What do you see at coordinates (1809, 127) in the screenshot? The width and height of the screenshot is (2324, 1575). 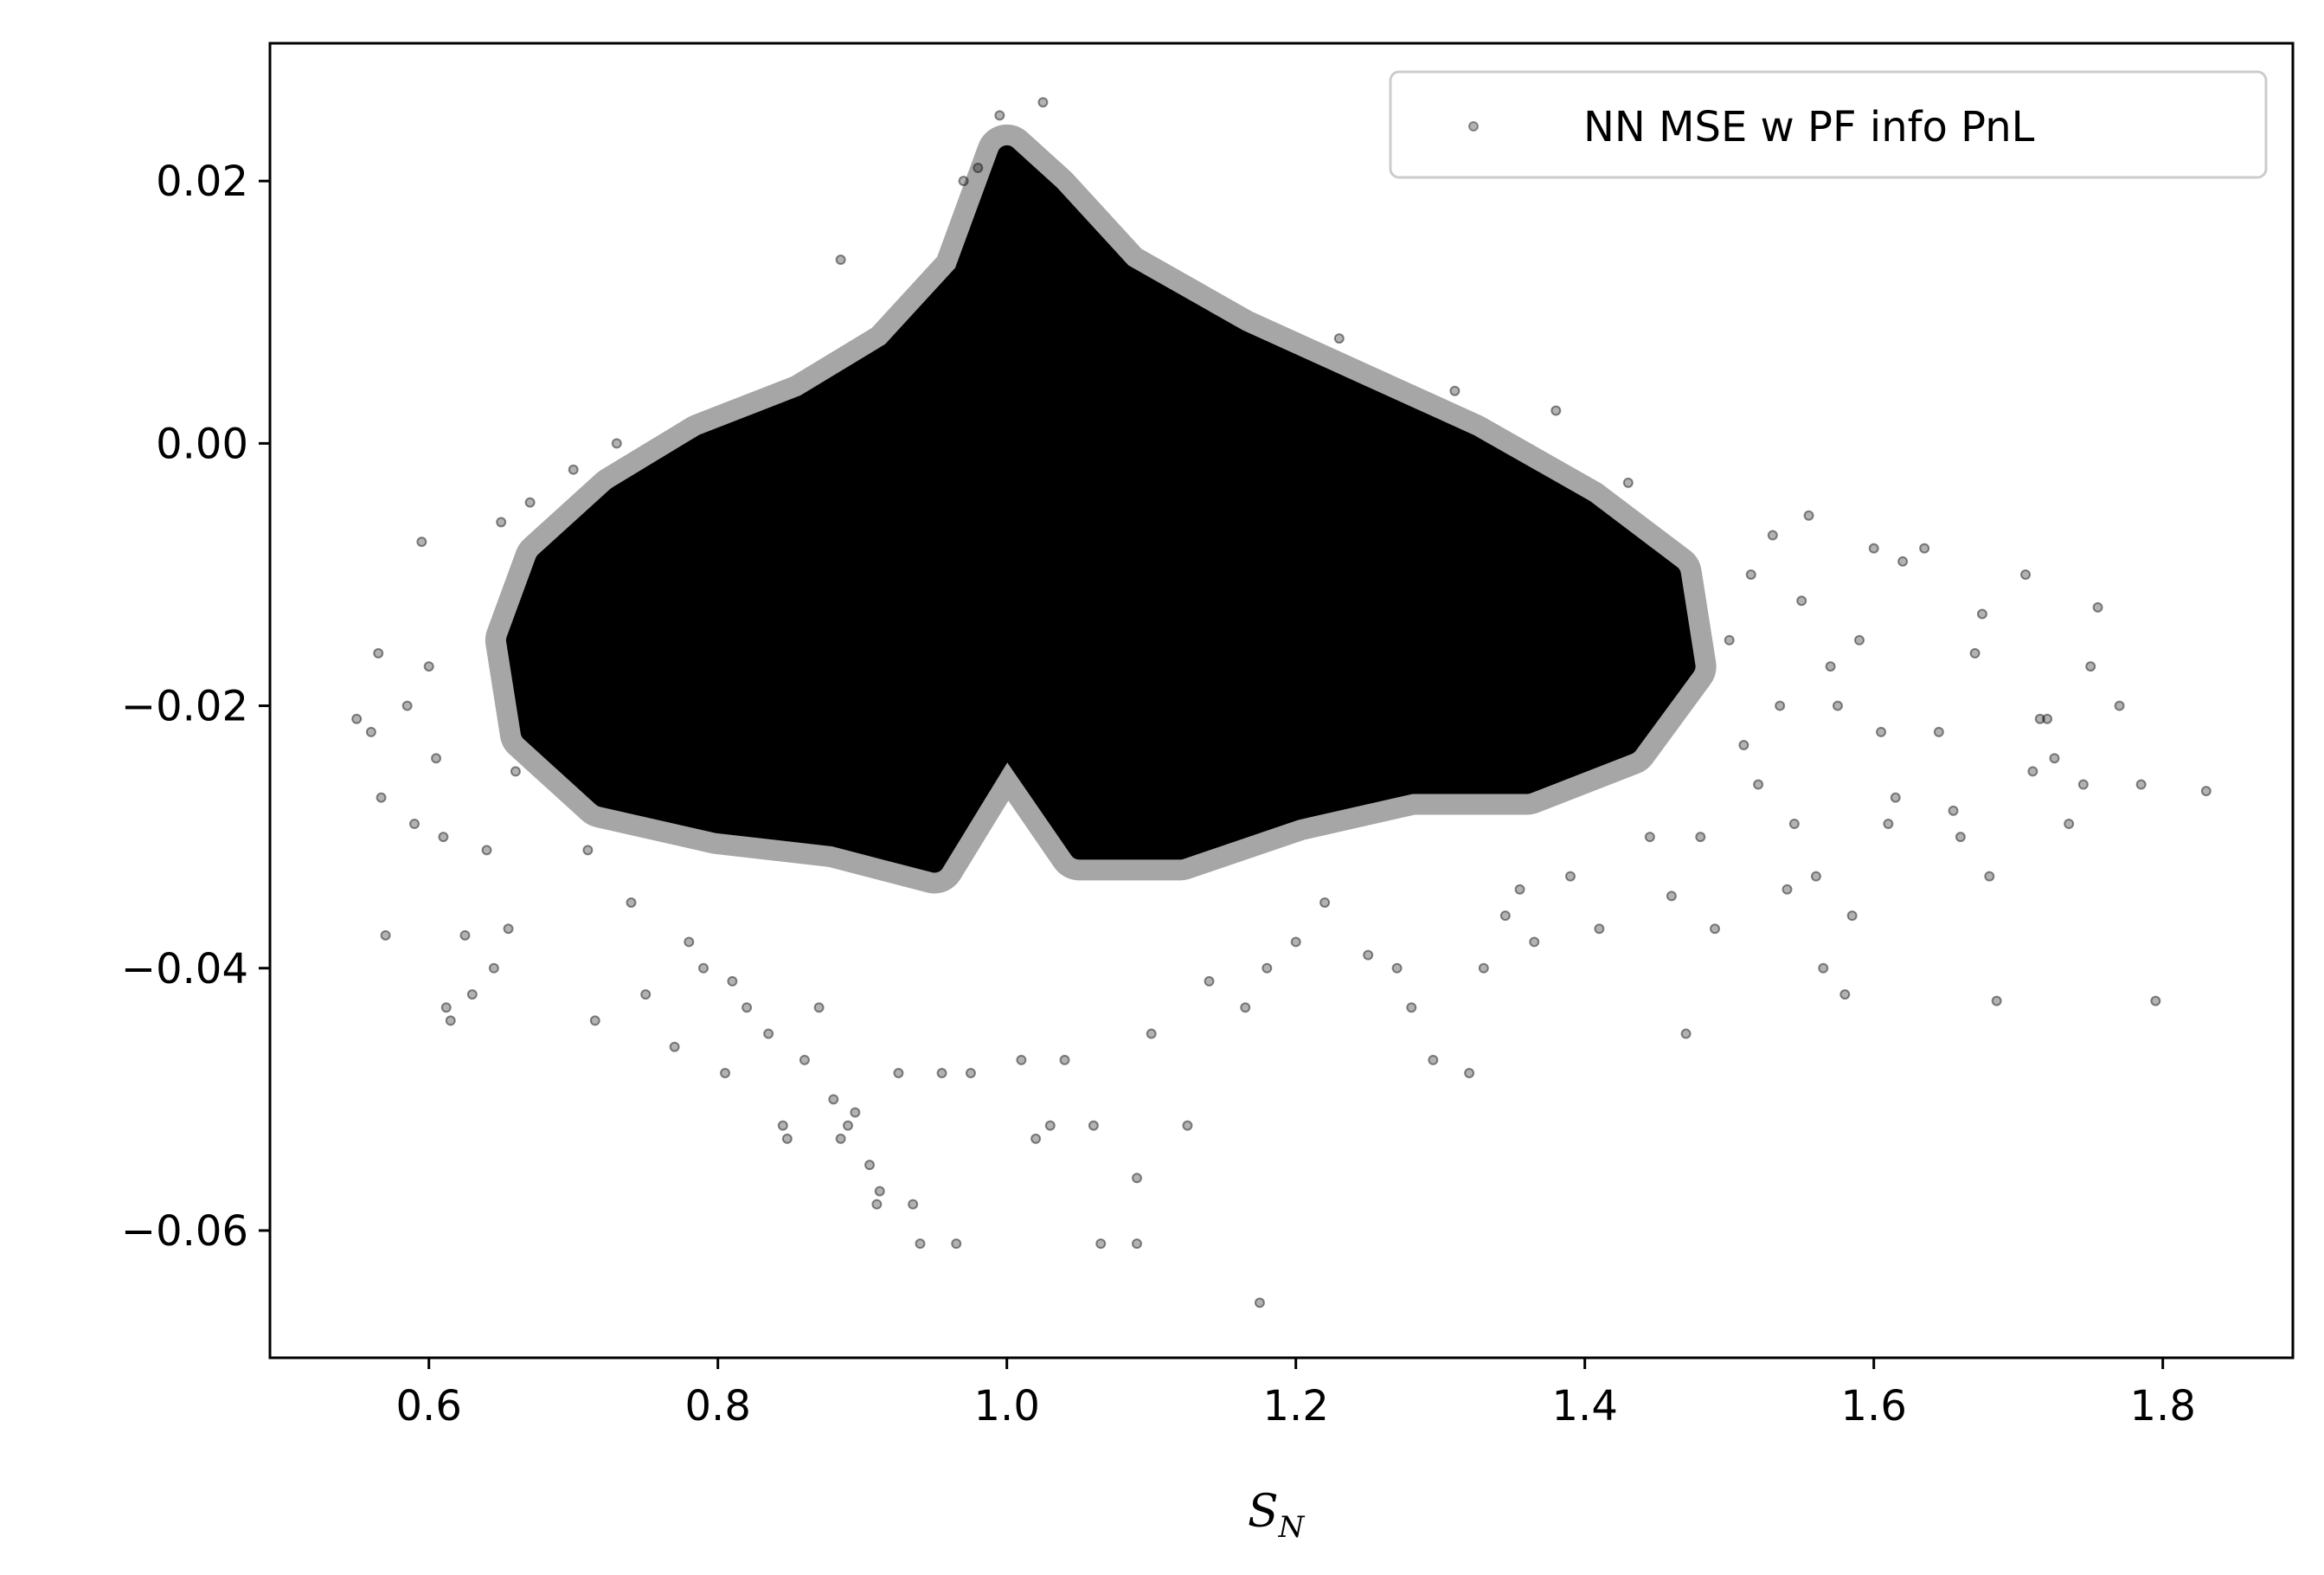 I see `legend-label: NN MSE w PF info PnL` at bounding box center [1809, 127].